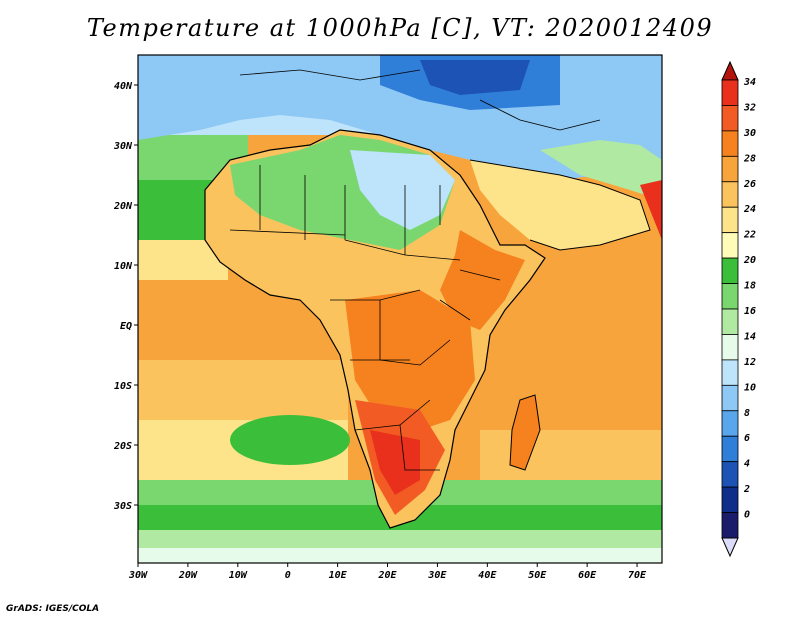 Image resolution: width=800 pixels, height=618 pixels. What do you see at coordinates (747, 515) in the screenshot?
I see `colorbar-label: 0` at bounding box center [747, 515].